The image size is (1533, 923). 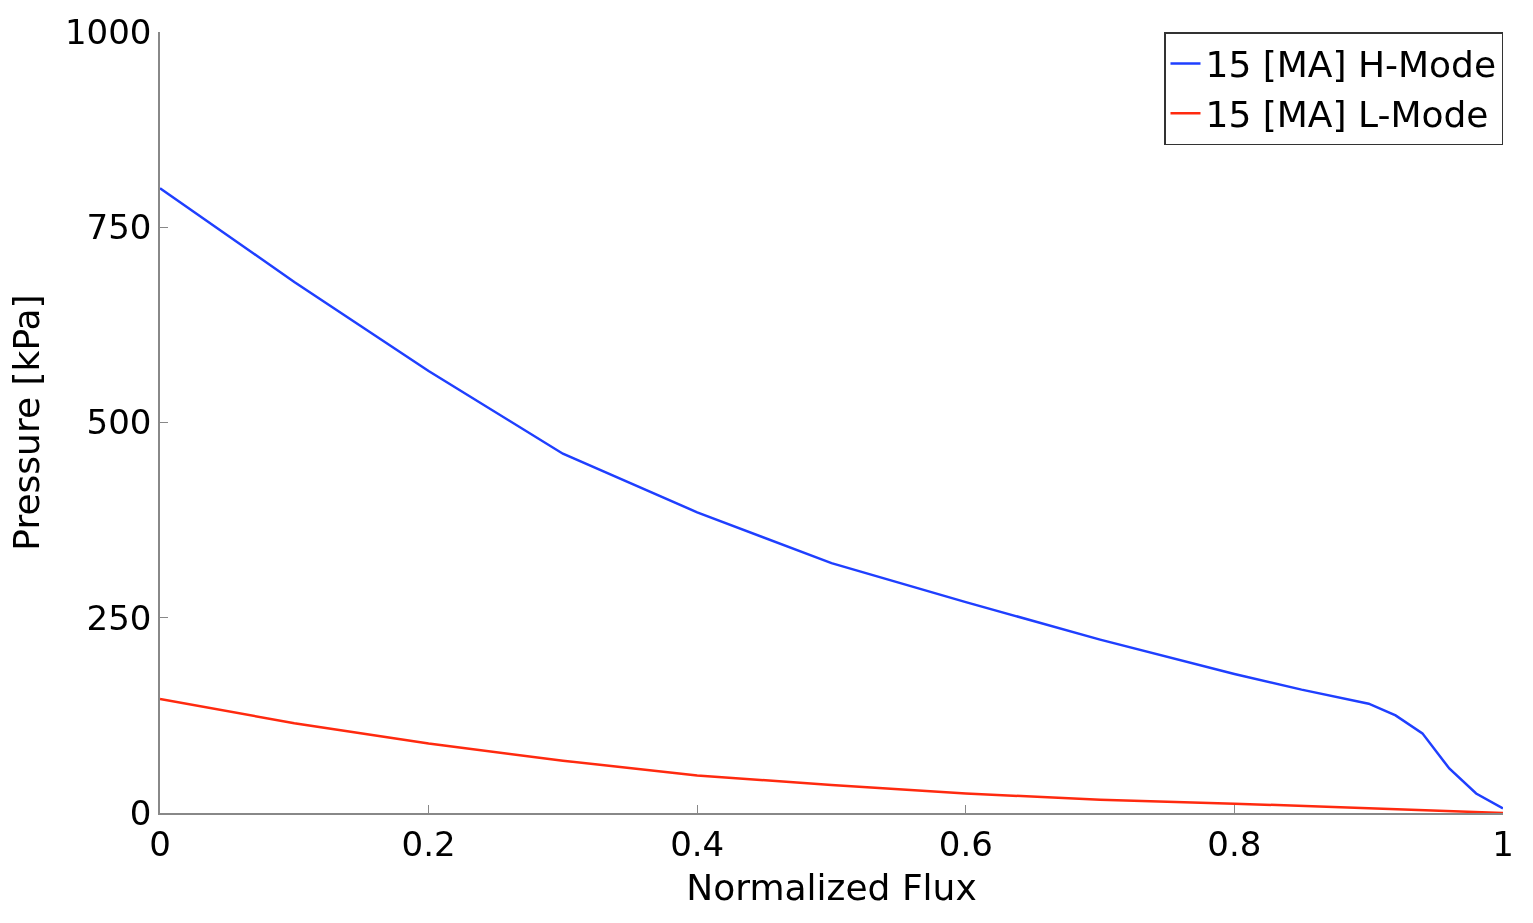 What do you see at coordinates (119, 617) in the screenshot?
I see `y-tick-label: 250` at bounding box center [119, 617].